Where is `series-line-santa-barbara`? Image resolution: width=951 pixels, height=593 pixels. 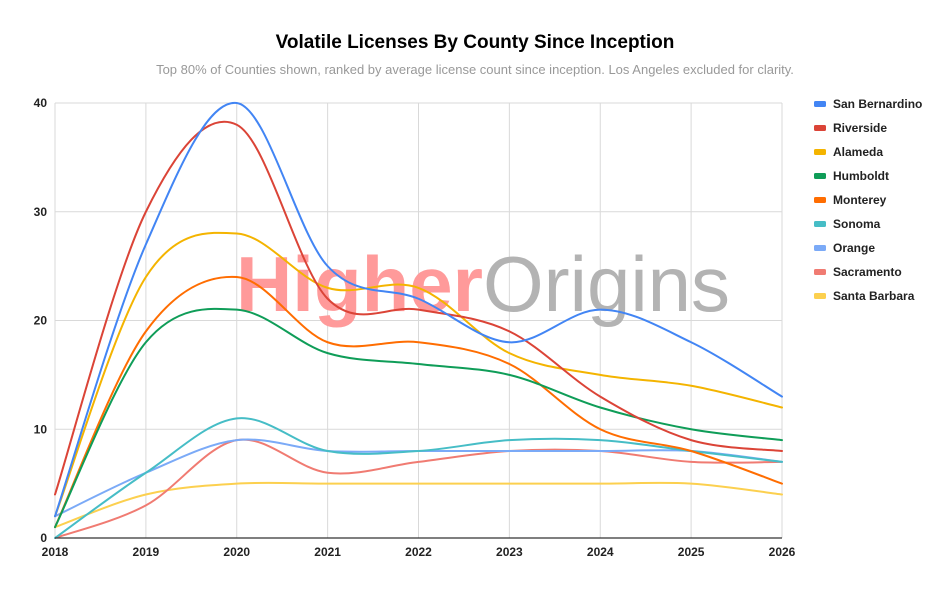 series-line-santa-barbara is located at coordinates (418, 505).